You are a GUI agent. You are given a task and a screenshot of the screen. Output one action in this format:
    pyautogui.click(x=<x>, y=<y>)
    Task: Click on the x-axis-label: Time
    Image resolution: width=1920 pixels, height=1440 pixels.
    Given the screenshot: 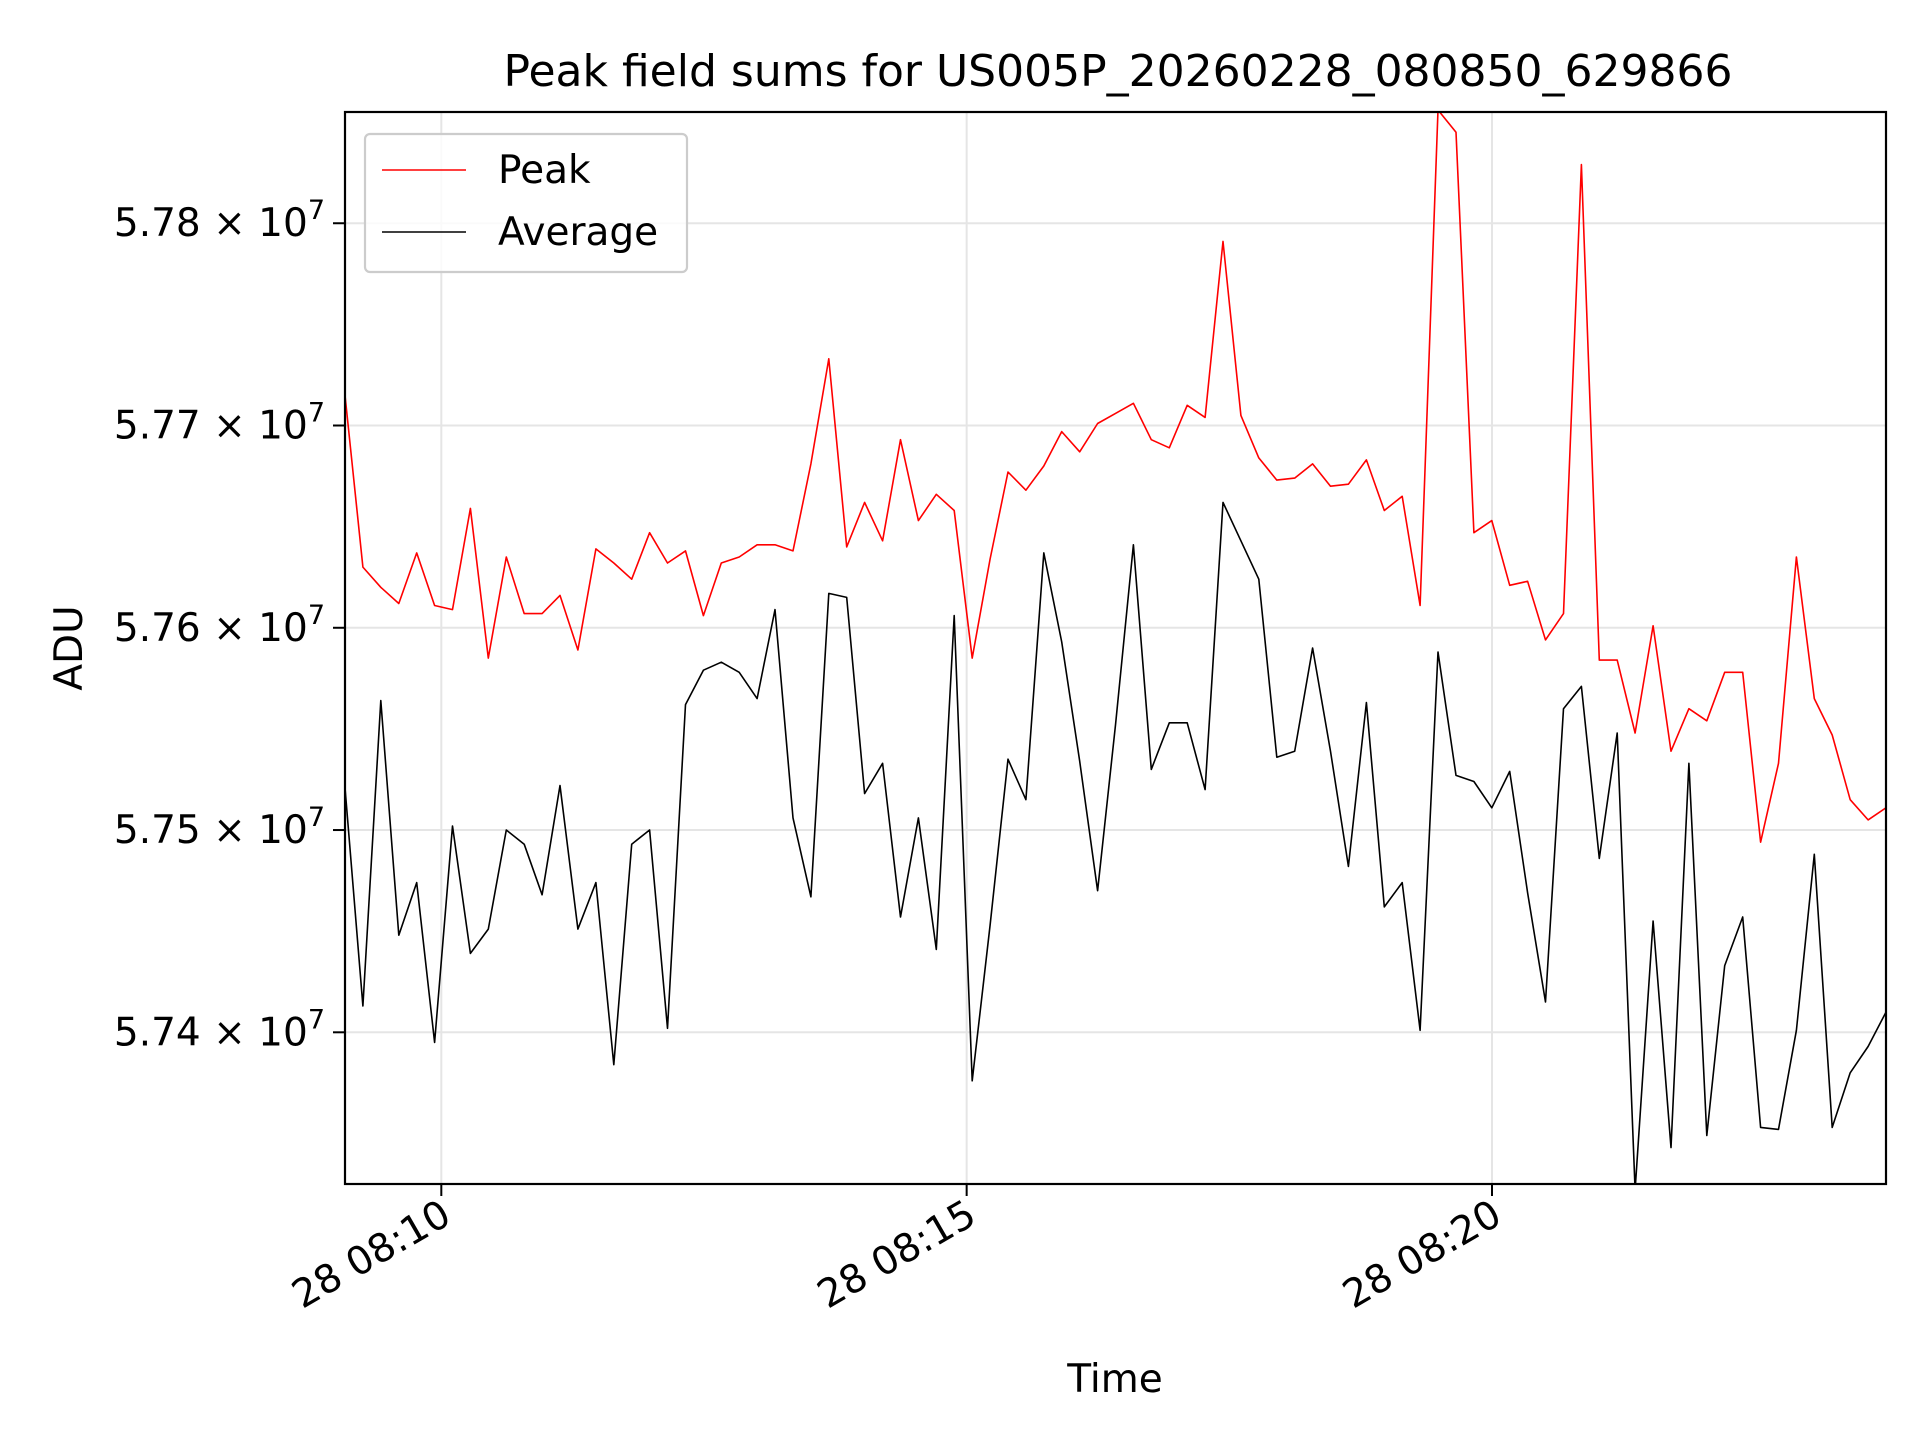 What is the action you would take?
    pyautogui.click(x=1114, y=1379)
    